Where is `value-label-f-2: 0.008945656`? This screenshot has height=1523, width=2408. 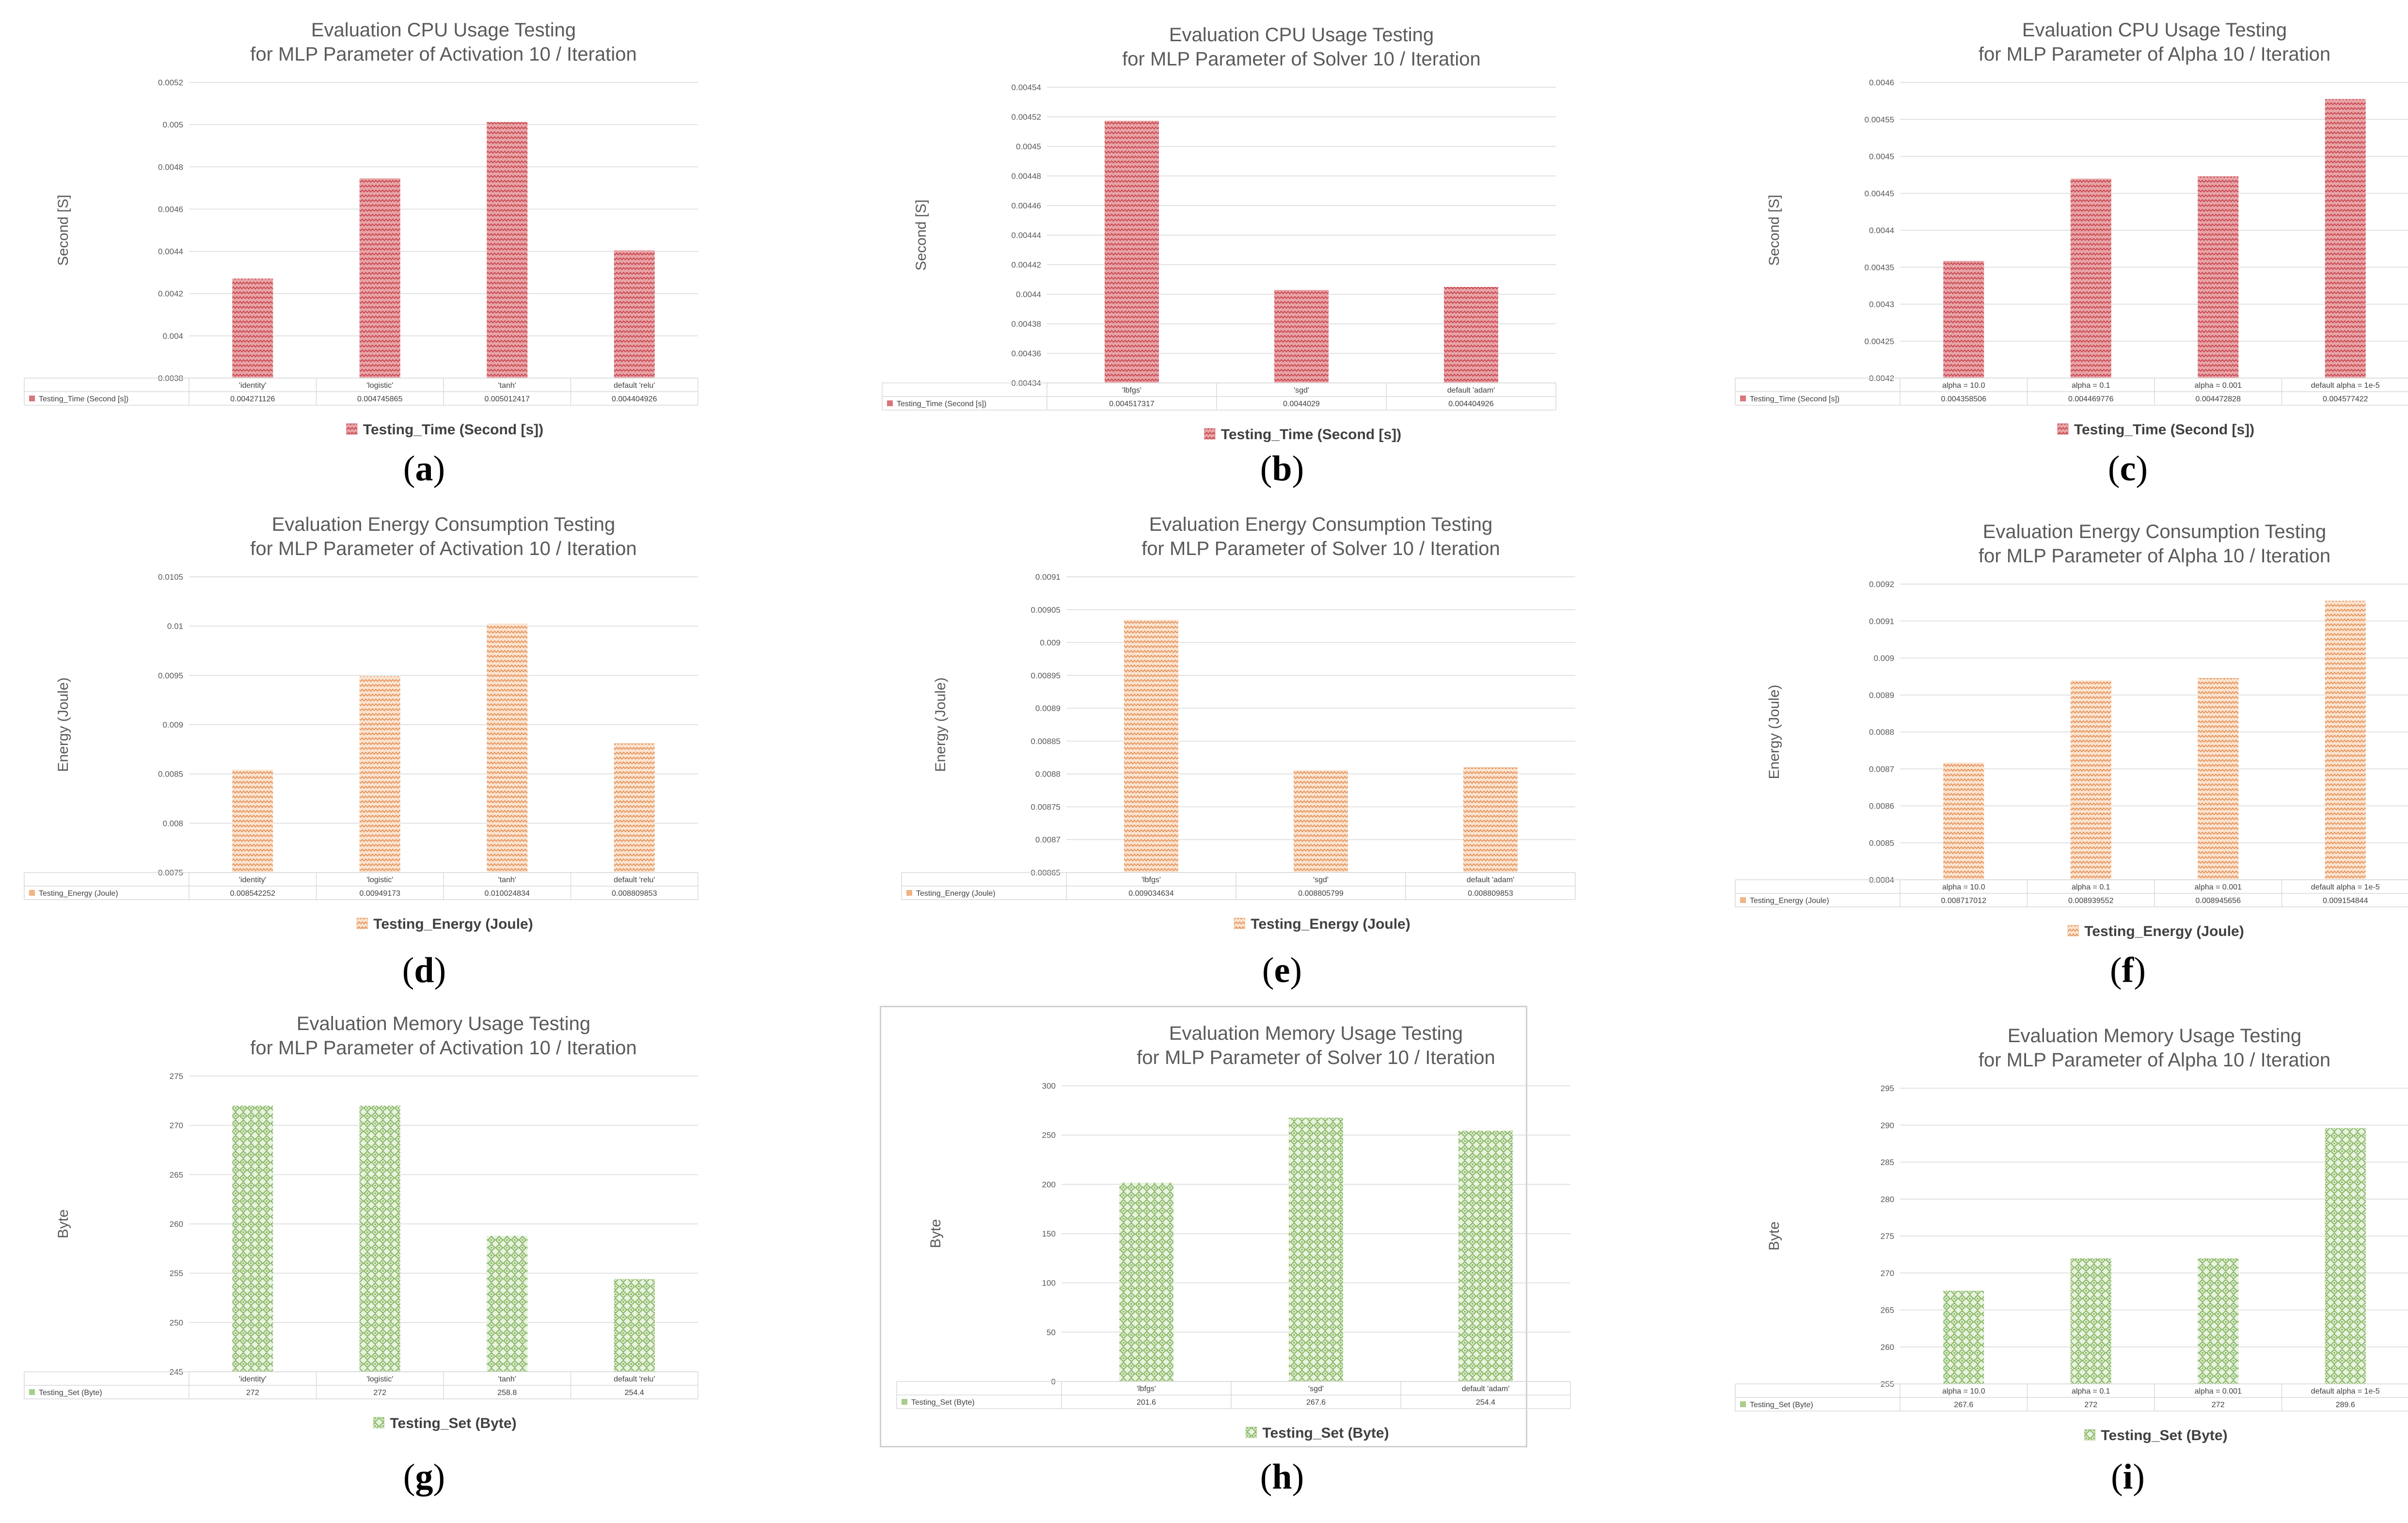
value-label-f-2: 0.008945656 is located at coordinates (2218, 901).